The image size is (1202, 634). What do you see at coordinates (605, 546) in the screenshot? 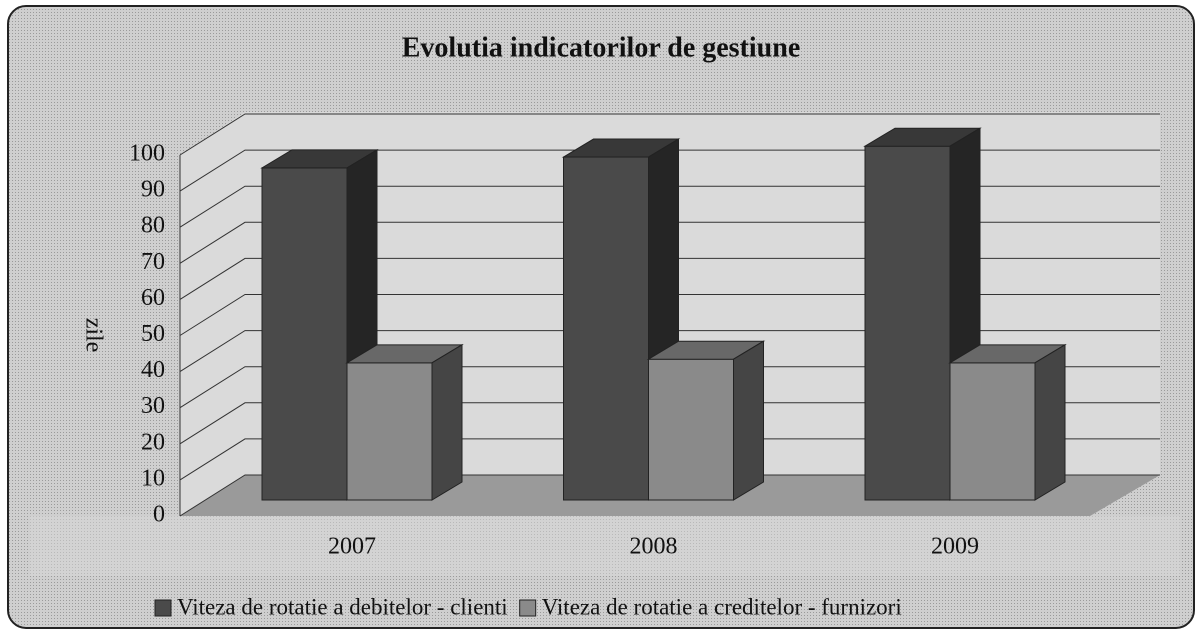
I see `floor-band` at bounding box center [605, 546].